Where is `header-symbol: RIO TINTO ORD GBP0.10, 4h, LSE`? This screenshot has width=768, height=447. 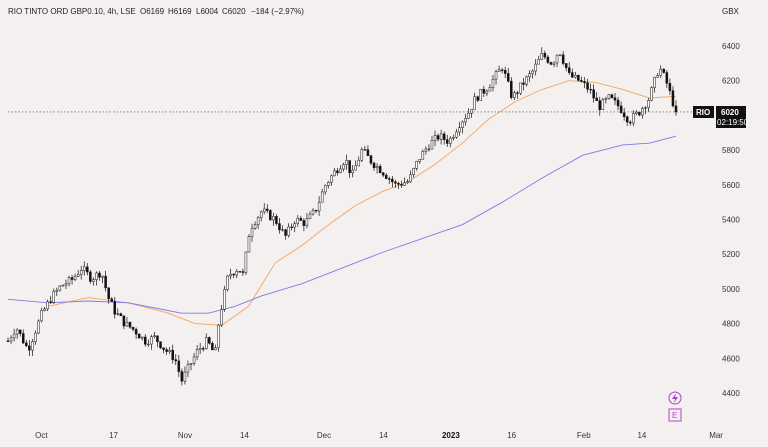
header-symbol: RIO TINTO ORD GBP0.10, 4h, LSE is located at coordinates (72, 11).